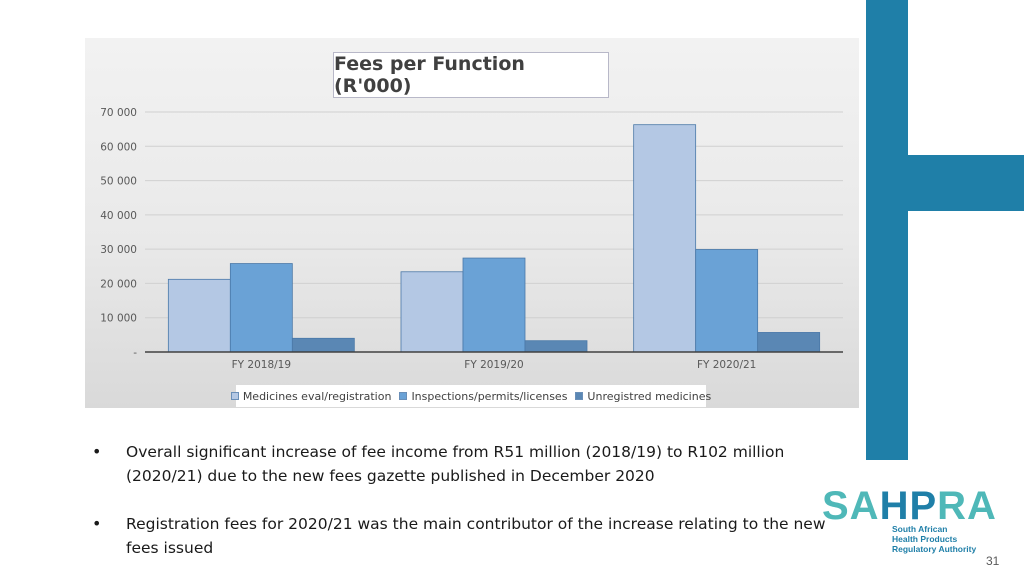 This screenshot has height=584, width=1024. I want to click on x-tick-label: FY 2020/21, so click(726, 365).